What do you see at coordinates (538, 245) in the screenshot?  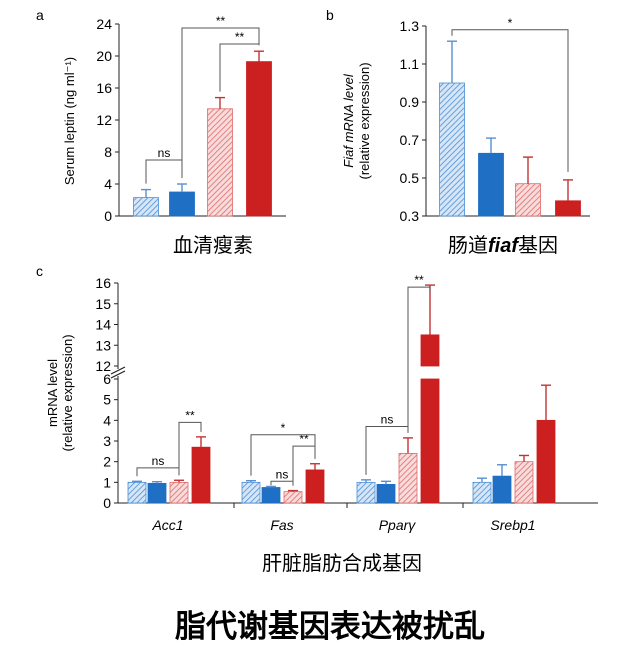 I see `panel-b-title-suffix: 基因` at bounding box center [538, 245].